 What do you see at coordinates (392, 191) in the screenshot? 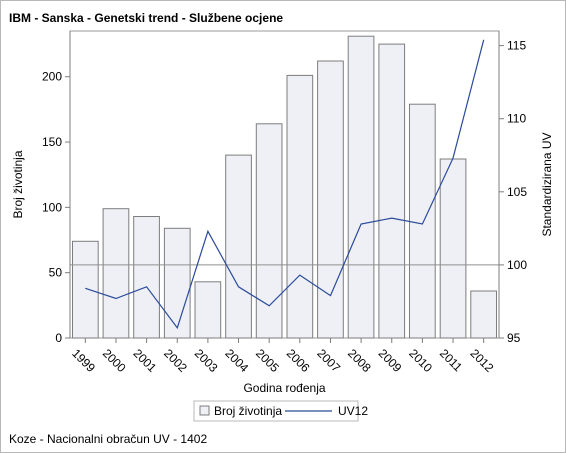
I see `bar-2009` at bounding box center [392, 191].